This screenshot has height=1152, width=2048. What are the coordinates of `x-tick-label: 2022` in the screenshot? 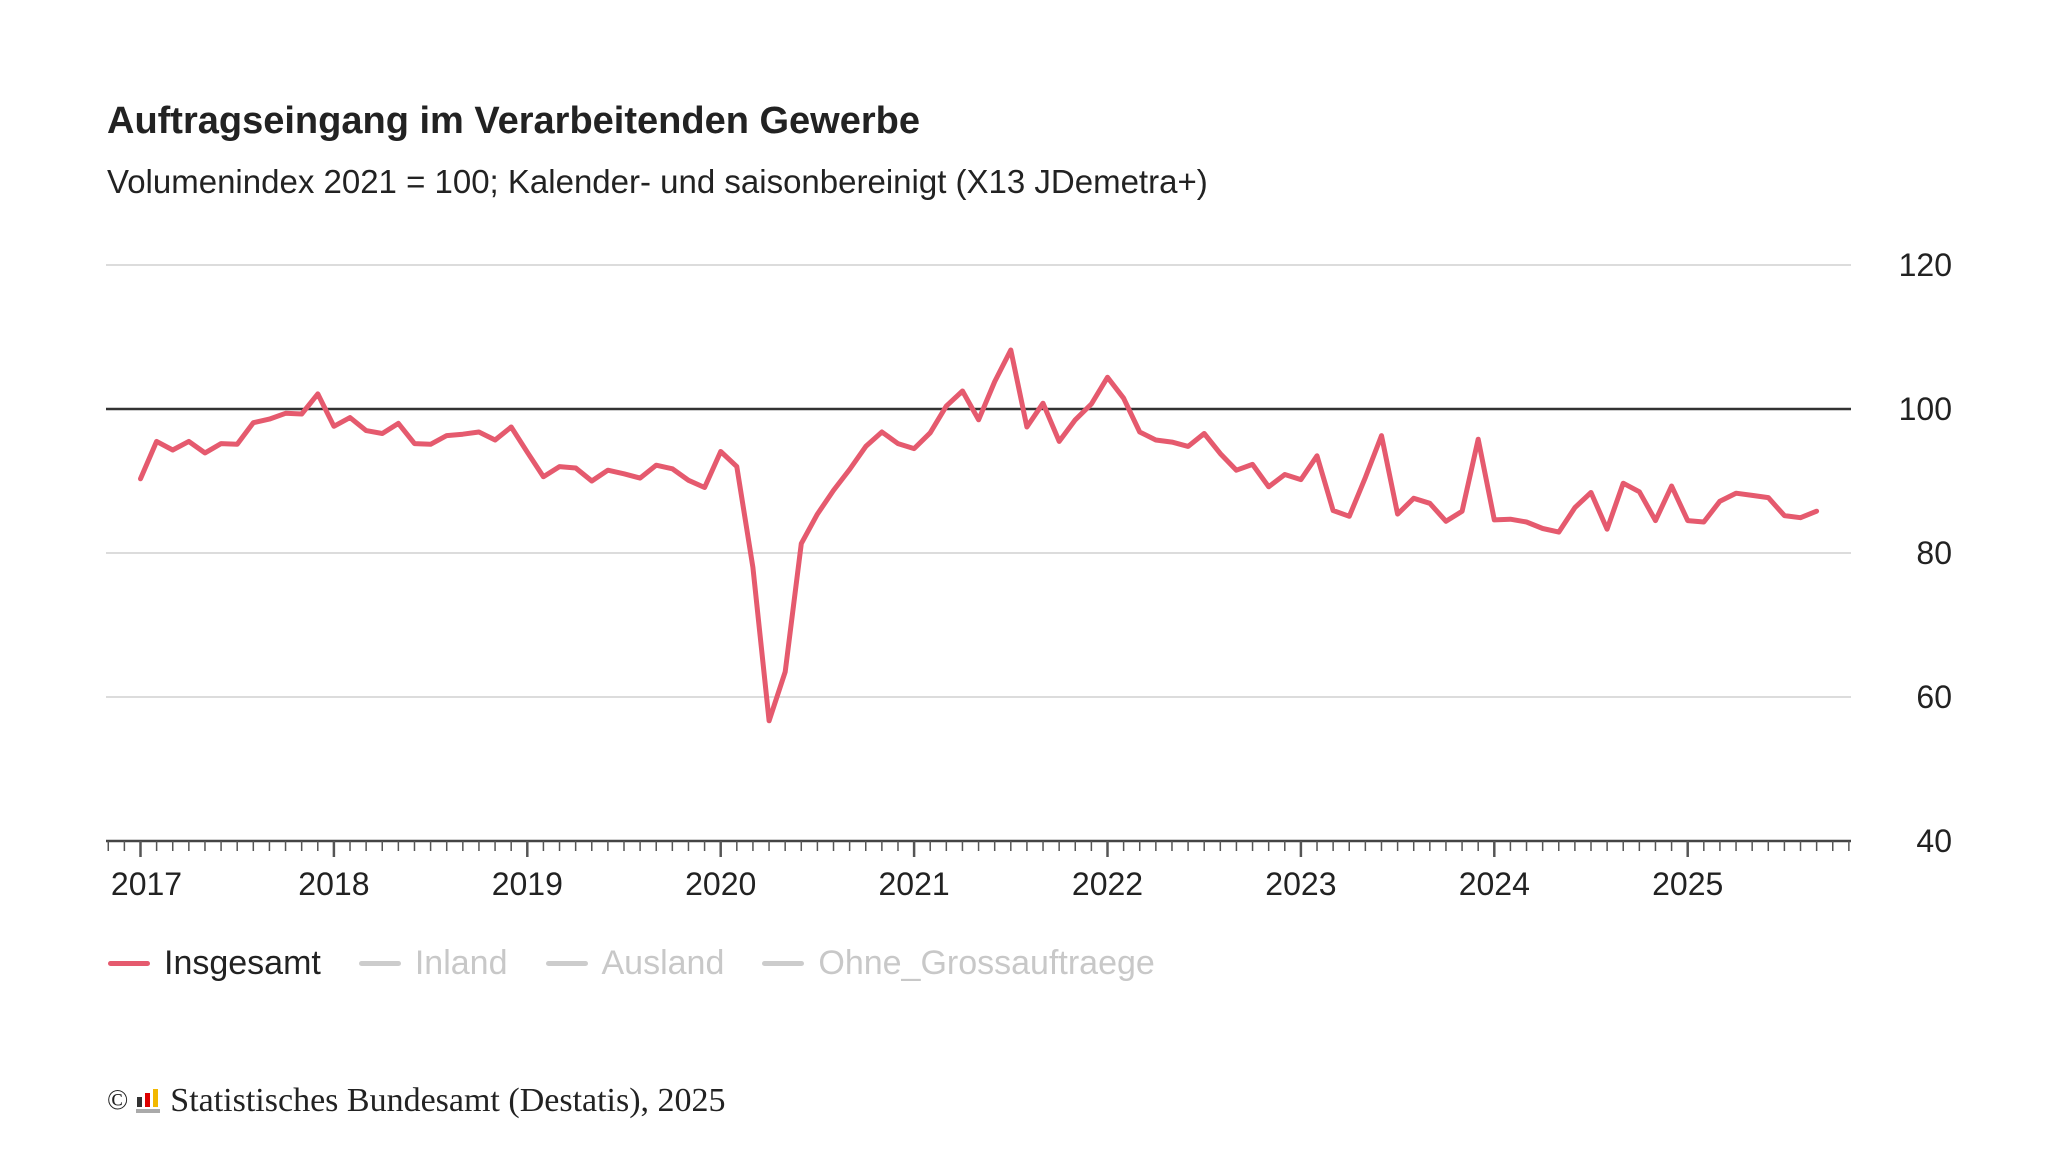 It's located at (1107, 884).